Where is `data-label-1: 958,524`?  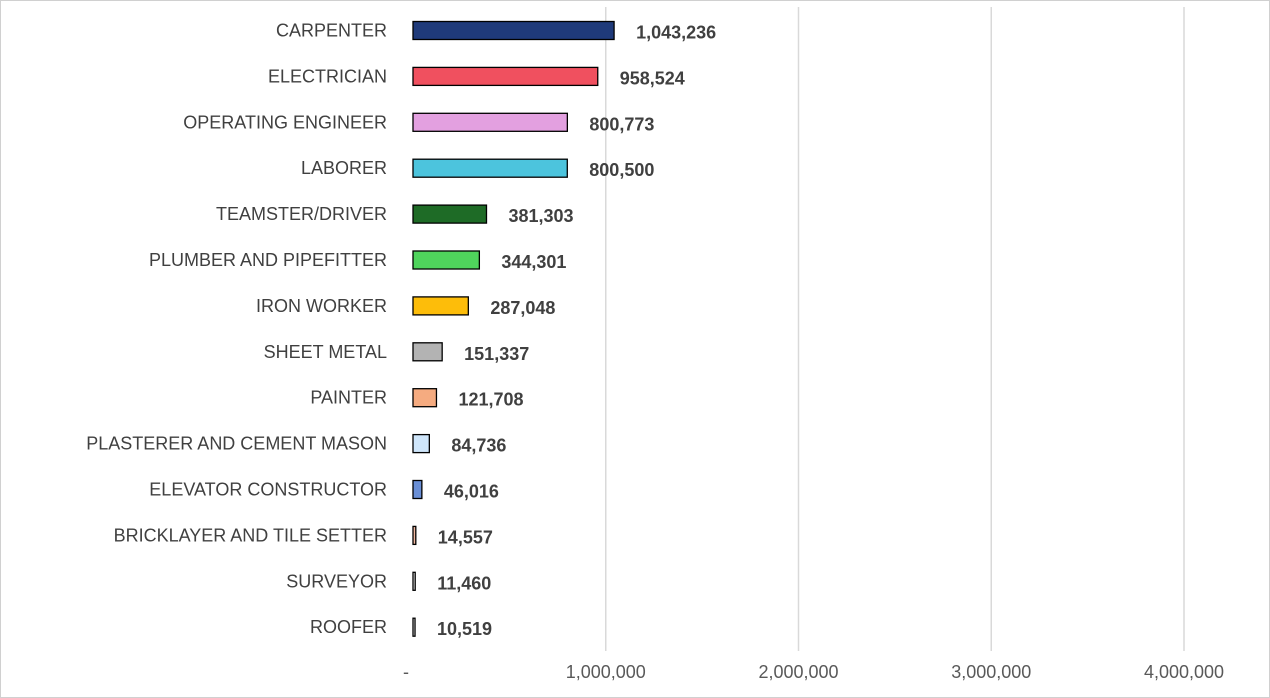
data-label-1: 958,524 is located at coordinates (652, 78).